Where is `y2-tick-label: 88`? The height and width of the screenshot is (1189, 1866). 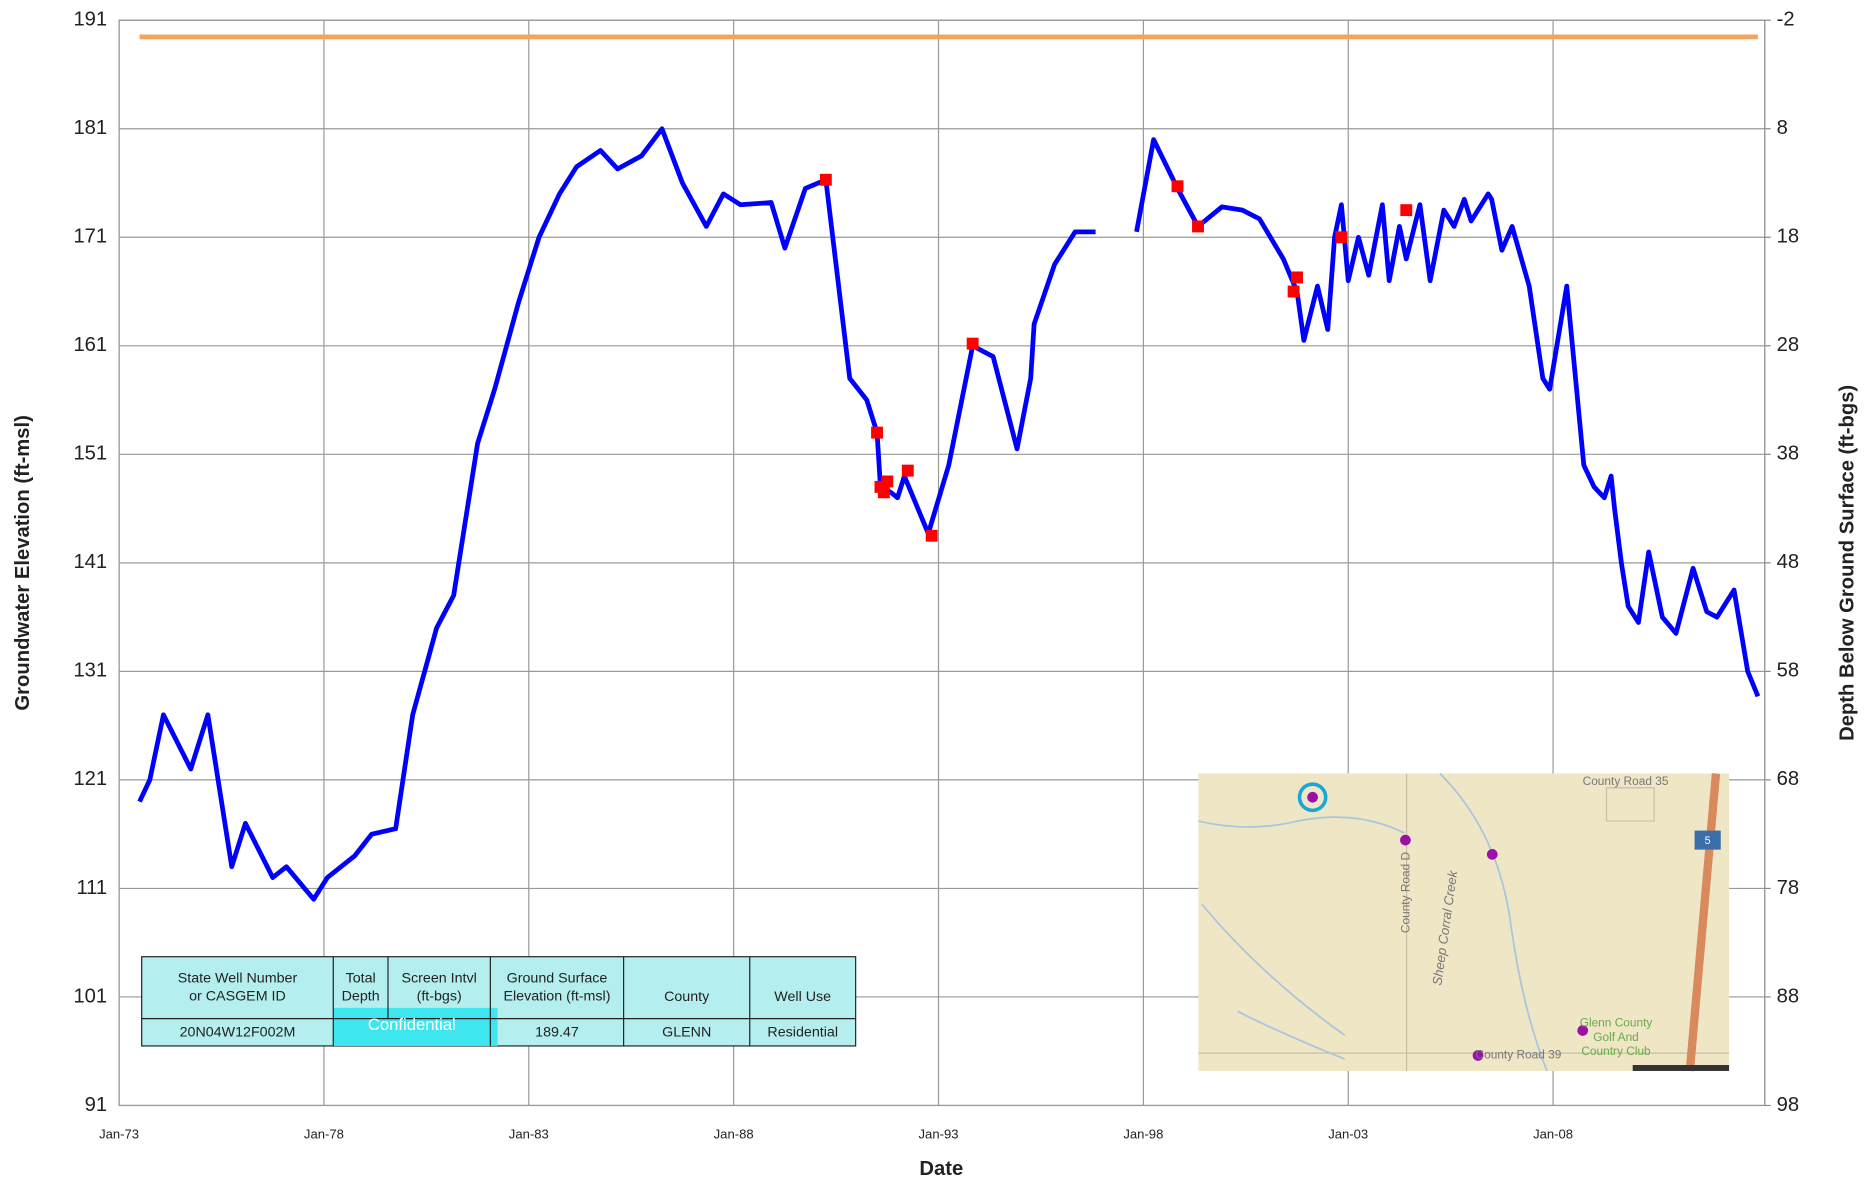 y2-tick-label: 88 is located at coordinates (1788, 996).